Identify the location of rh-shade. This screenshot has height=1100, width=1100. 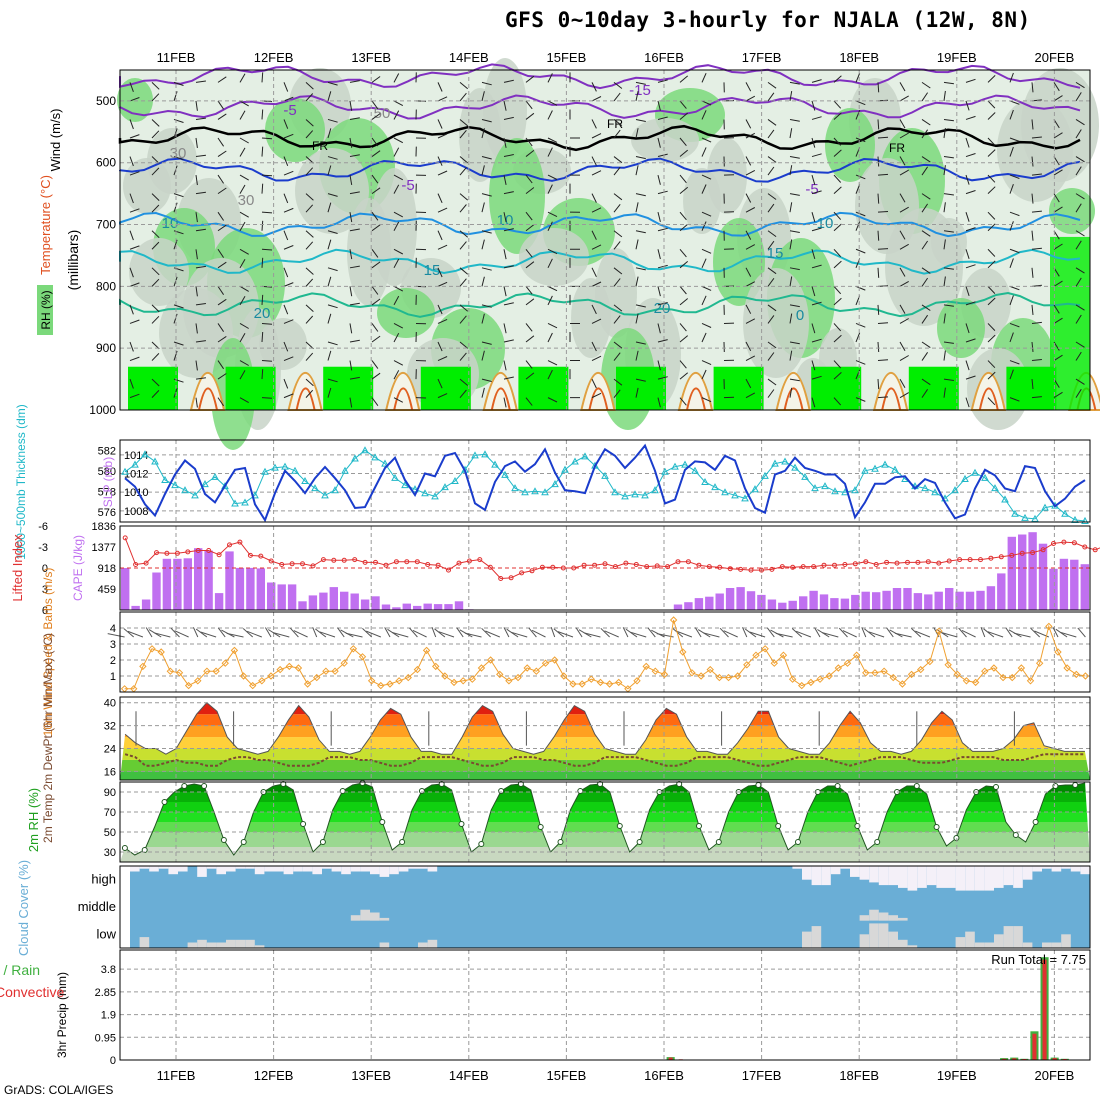
(554, 257).